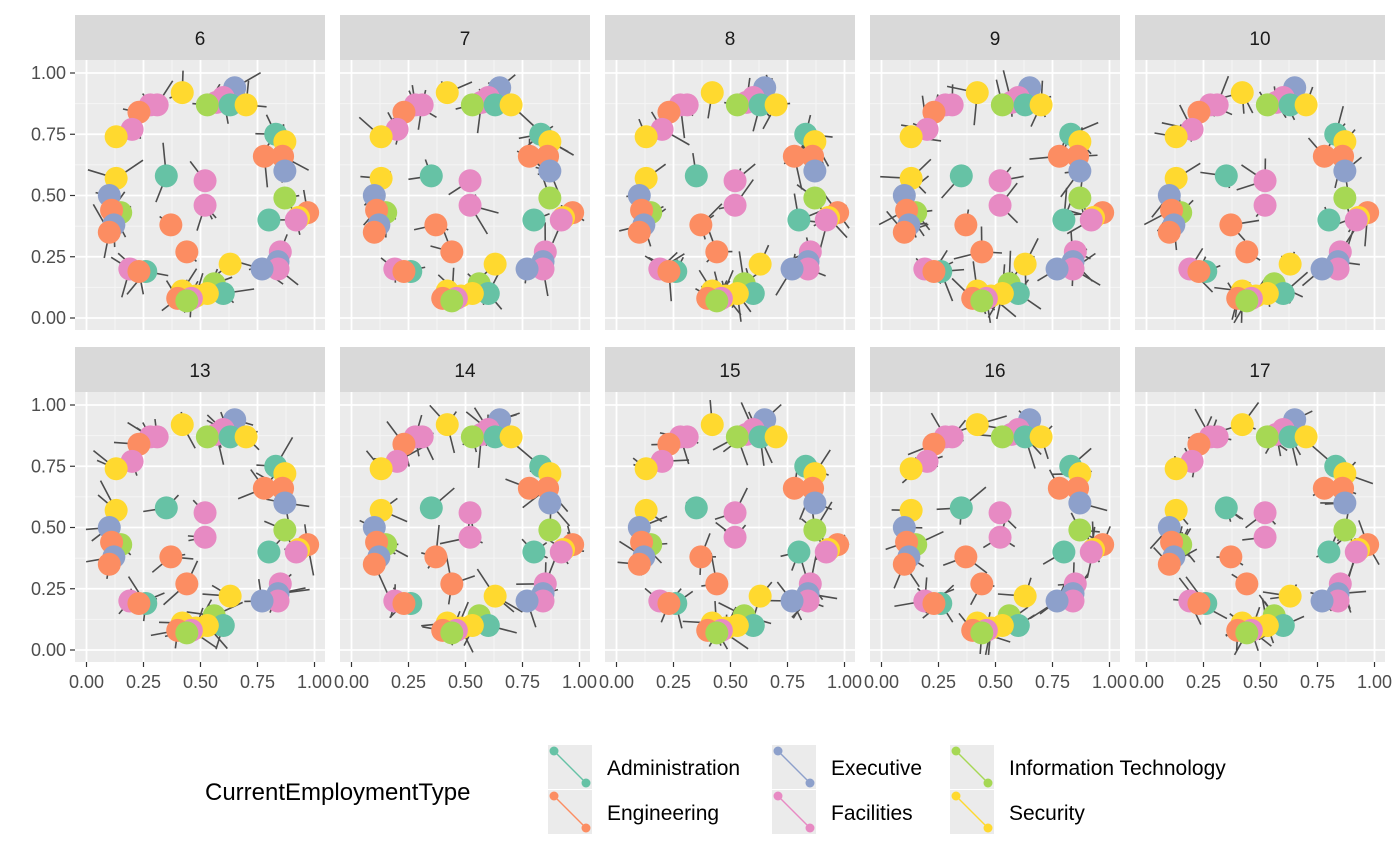  What do you see at coordinates (48, 589) in the screenshot?
I see `y-tick-label: 0.25` at bounding box center [48, 589].